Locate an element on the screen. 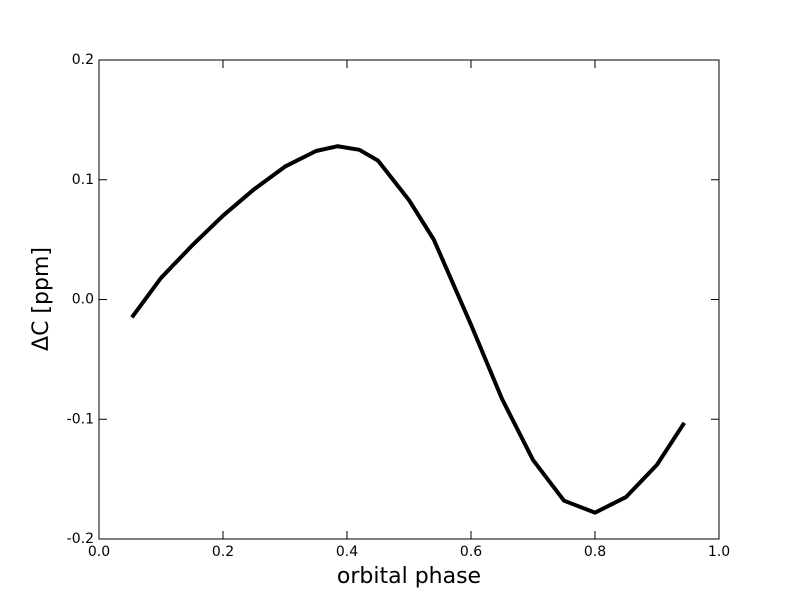 This screenshot has width=800, height=600. y-tick-label: -0.2 is located at coordinates (80, 539).